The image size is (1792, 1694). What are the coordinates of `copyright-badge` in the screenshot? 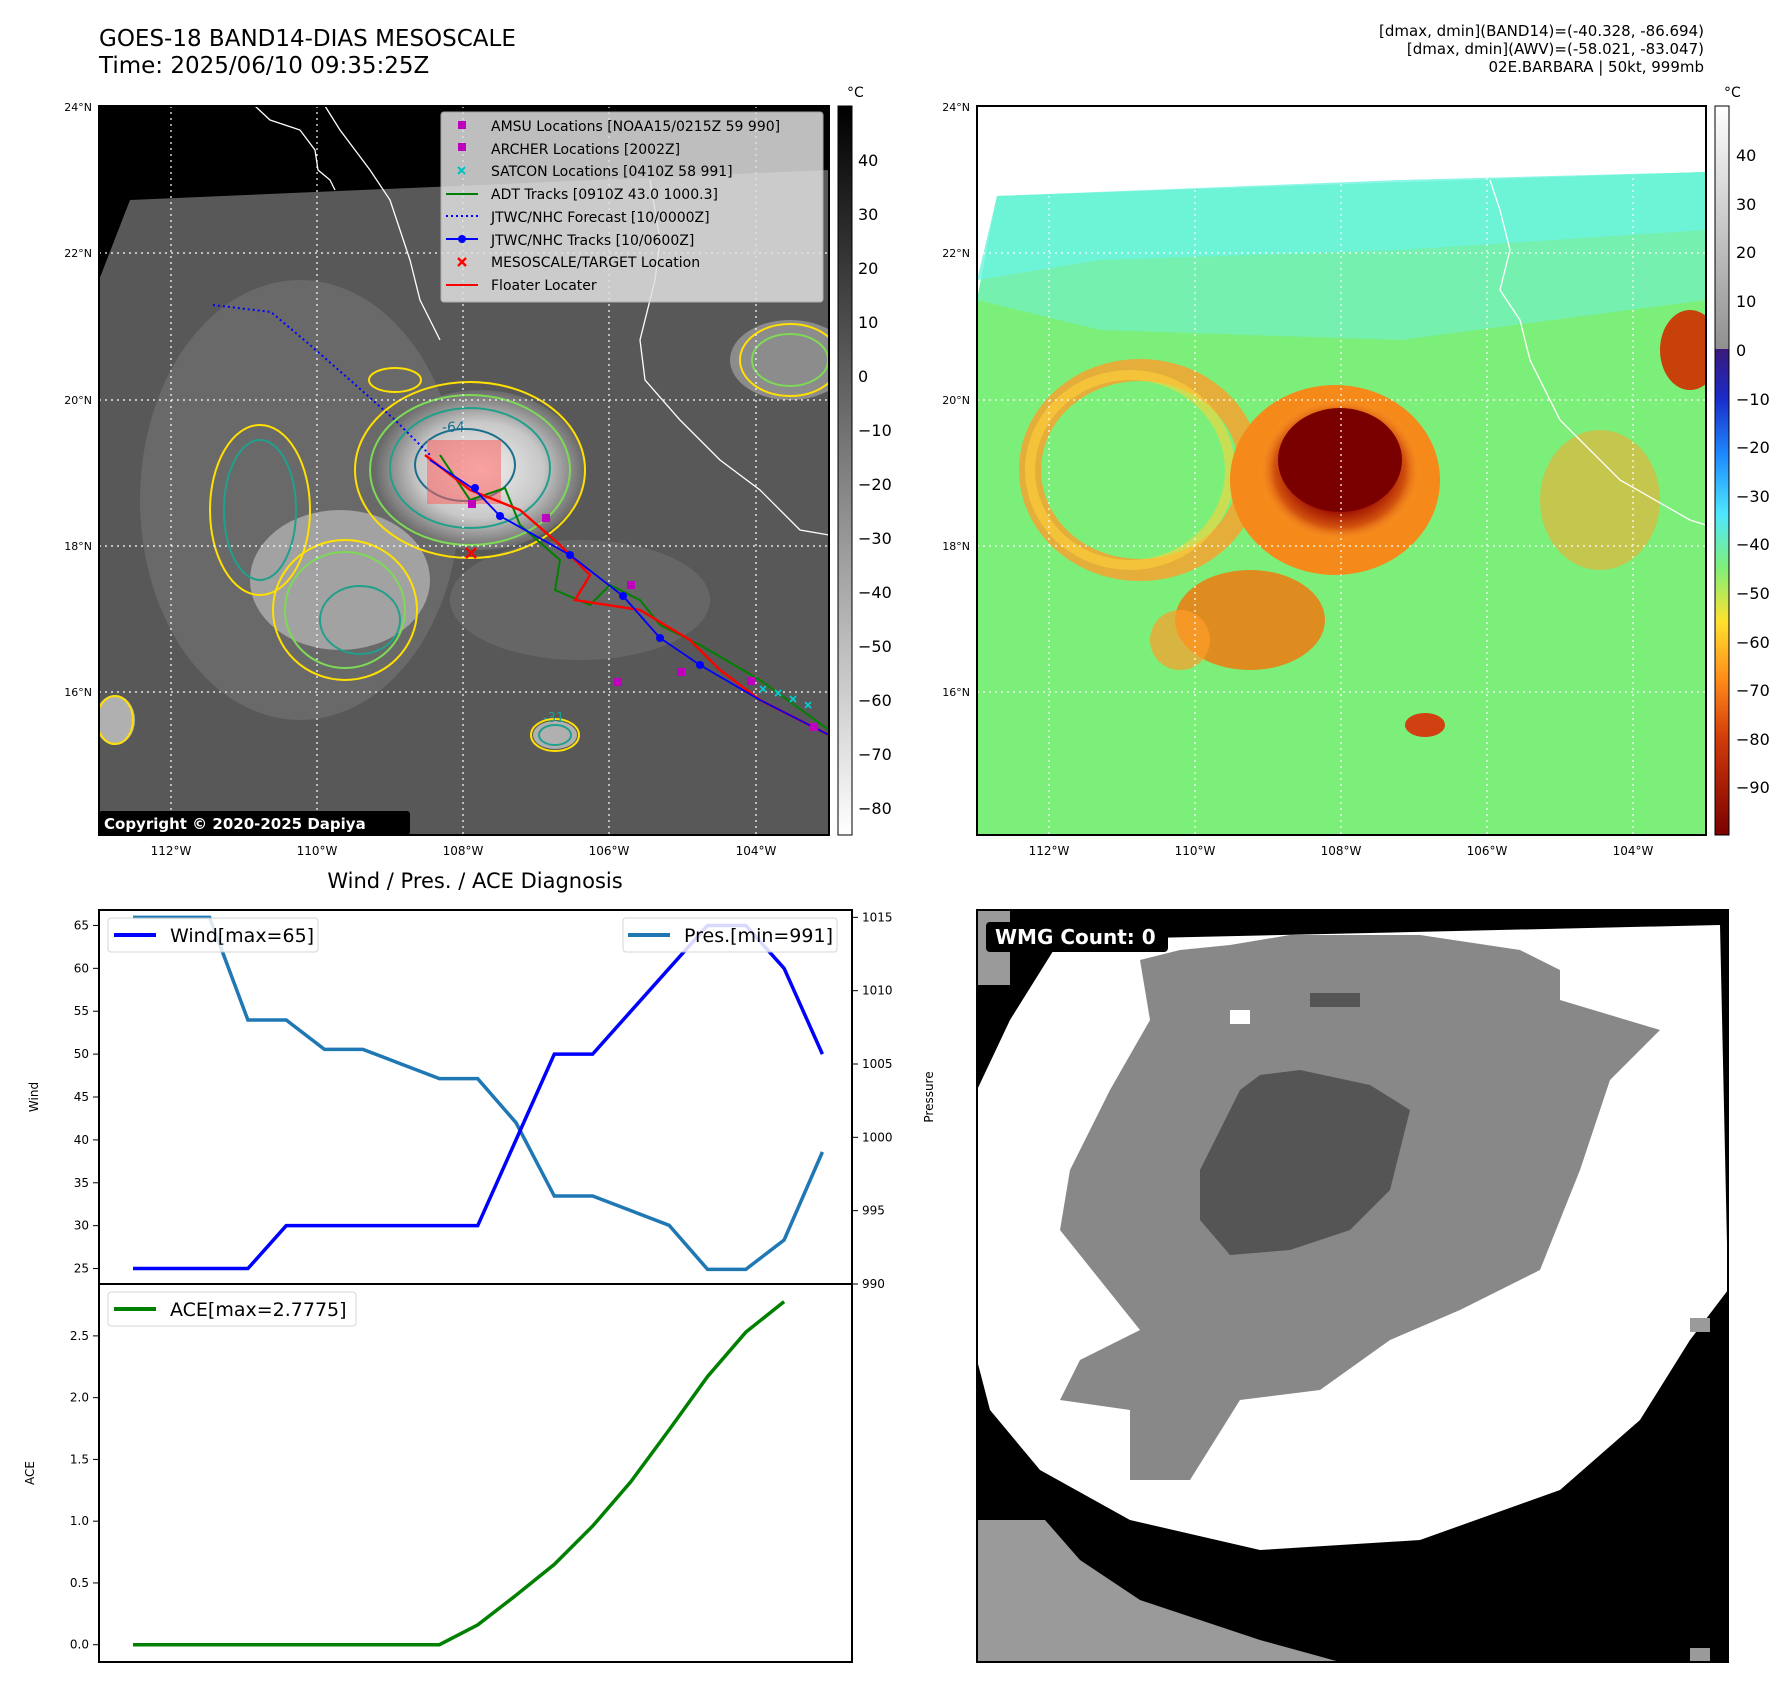 It's located at (254, 823).